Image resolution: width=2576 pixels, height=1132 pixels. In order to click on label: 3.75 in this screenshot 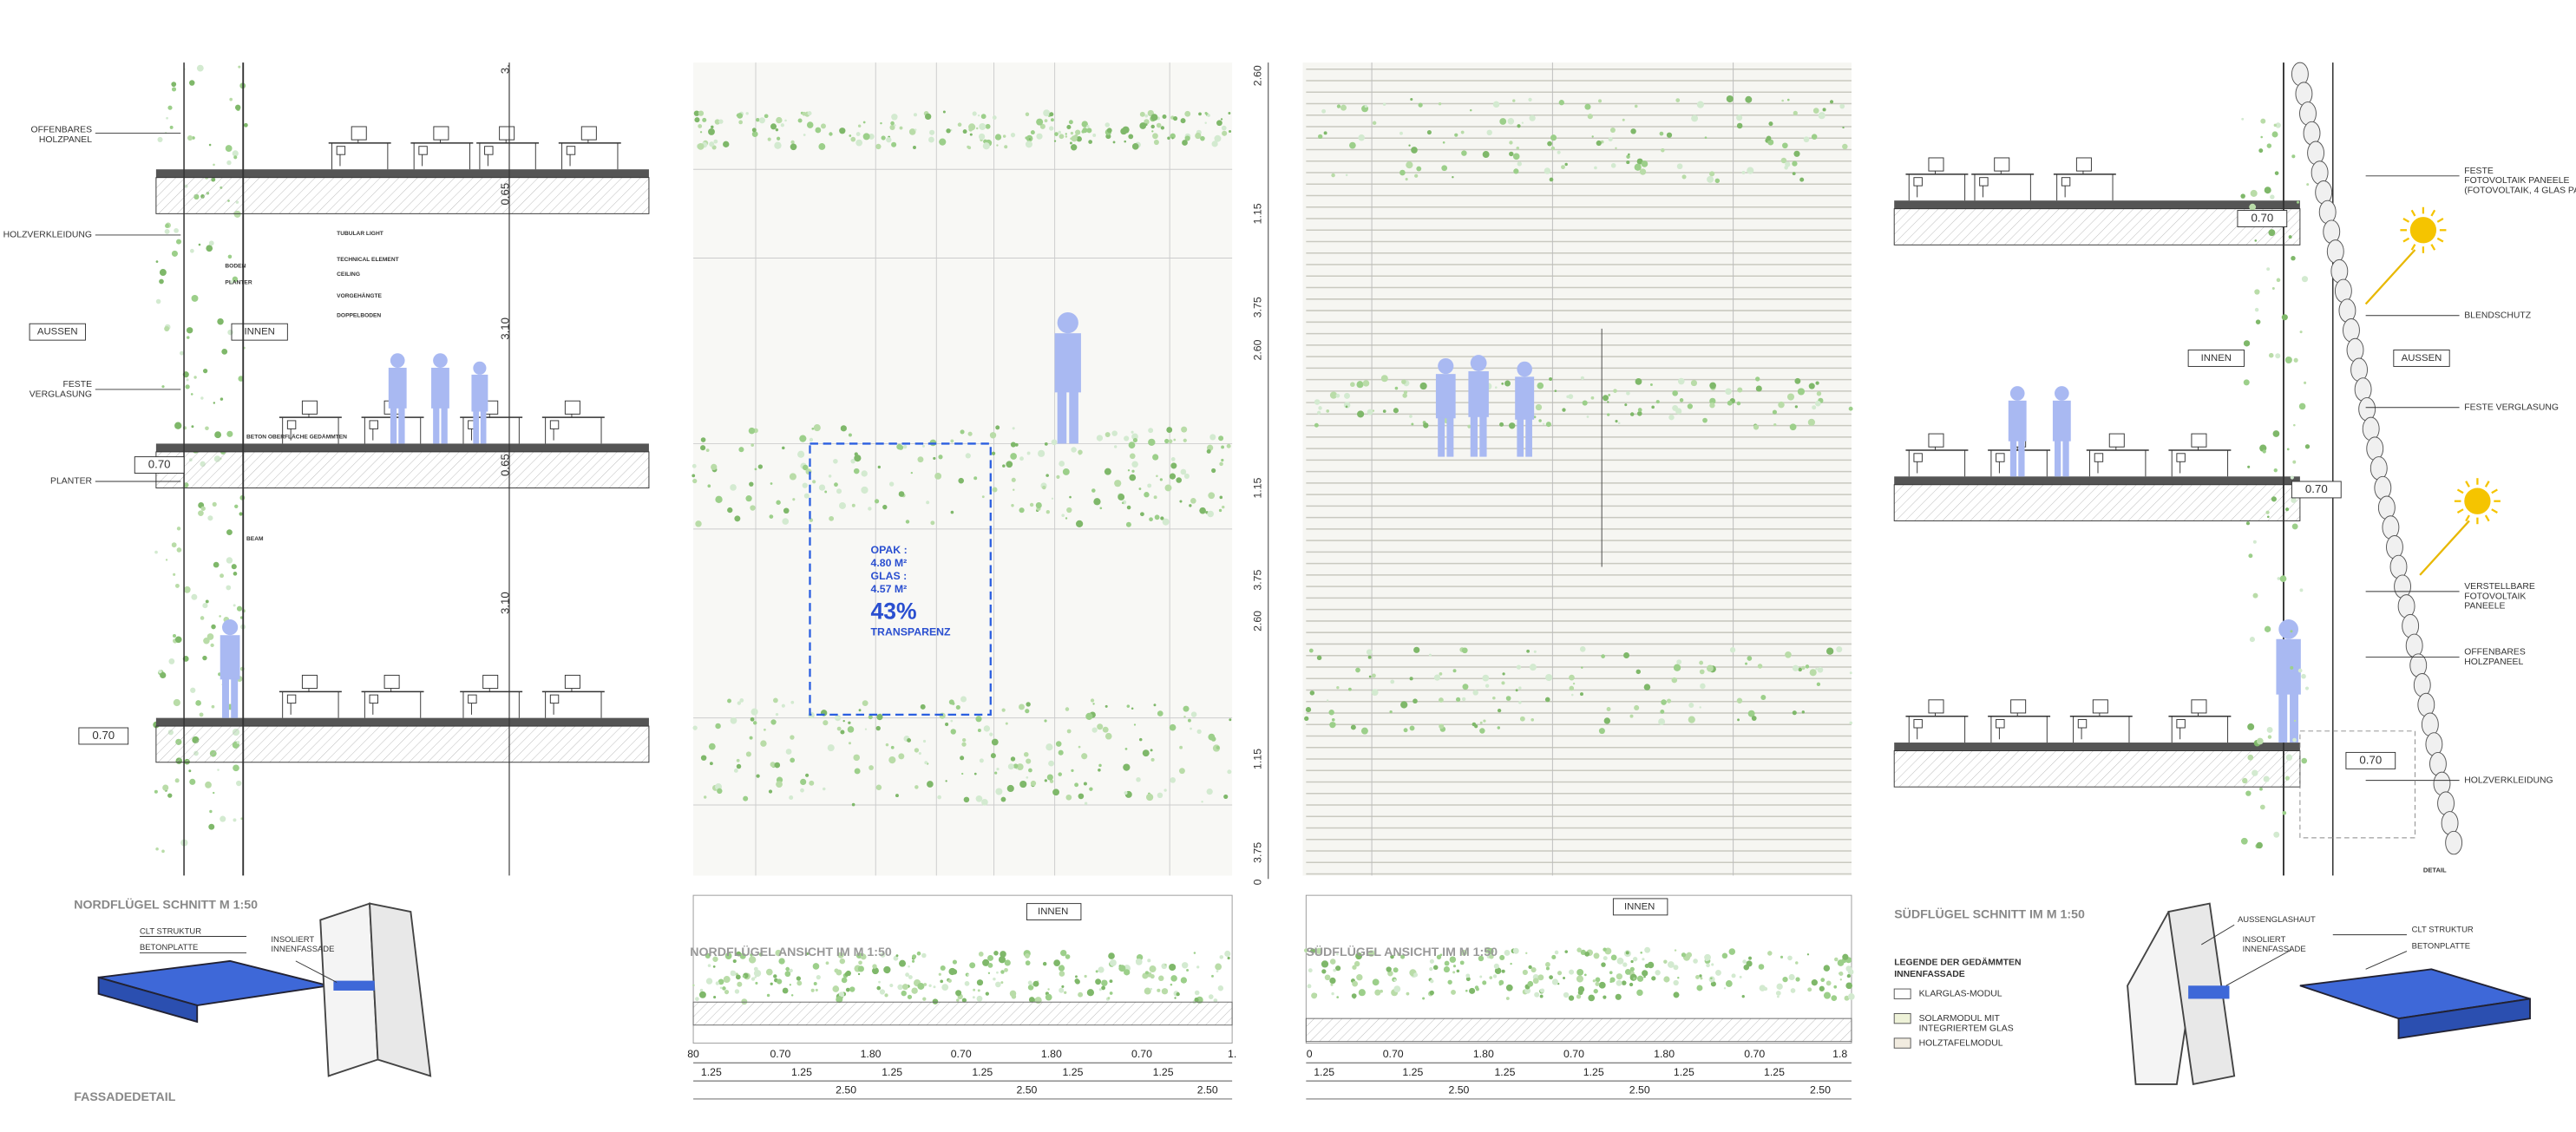, I will do `click(1258, 579)`.